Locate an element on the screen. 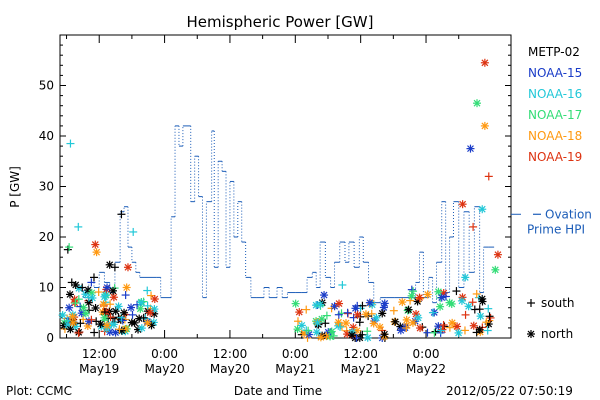  y-tick-label: 10 is located at coordinates (46, 288).